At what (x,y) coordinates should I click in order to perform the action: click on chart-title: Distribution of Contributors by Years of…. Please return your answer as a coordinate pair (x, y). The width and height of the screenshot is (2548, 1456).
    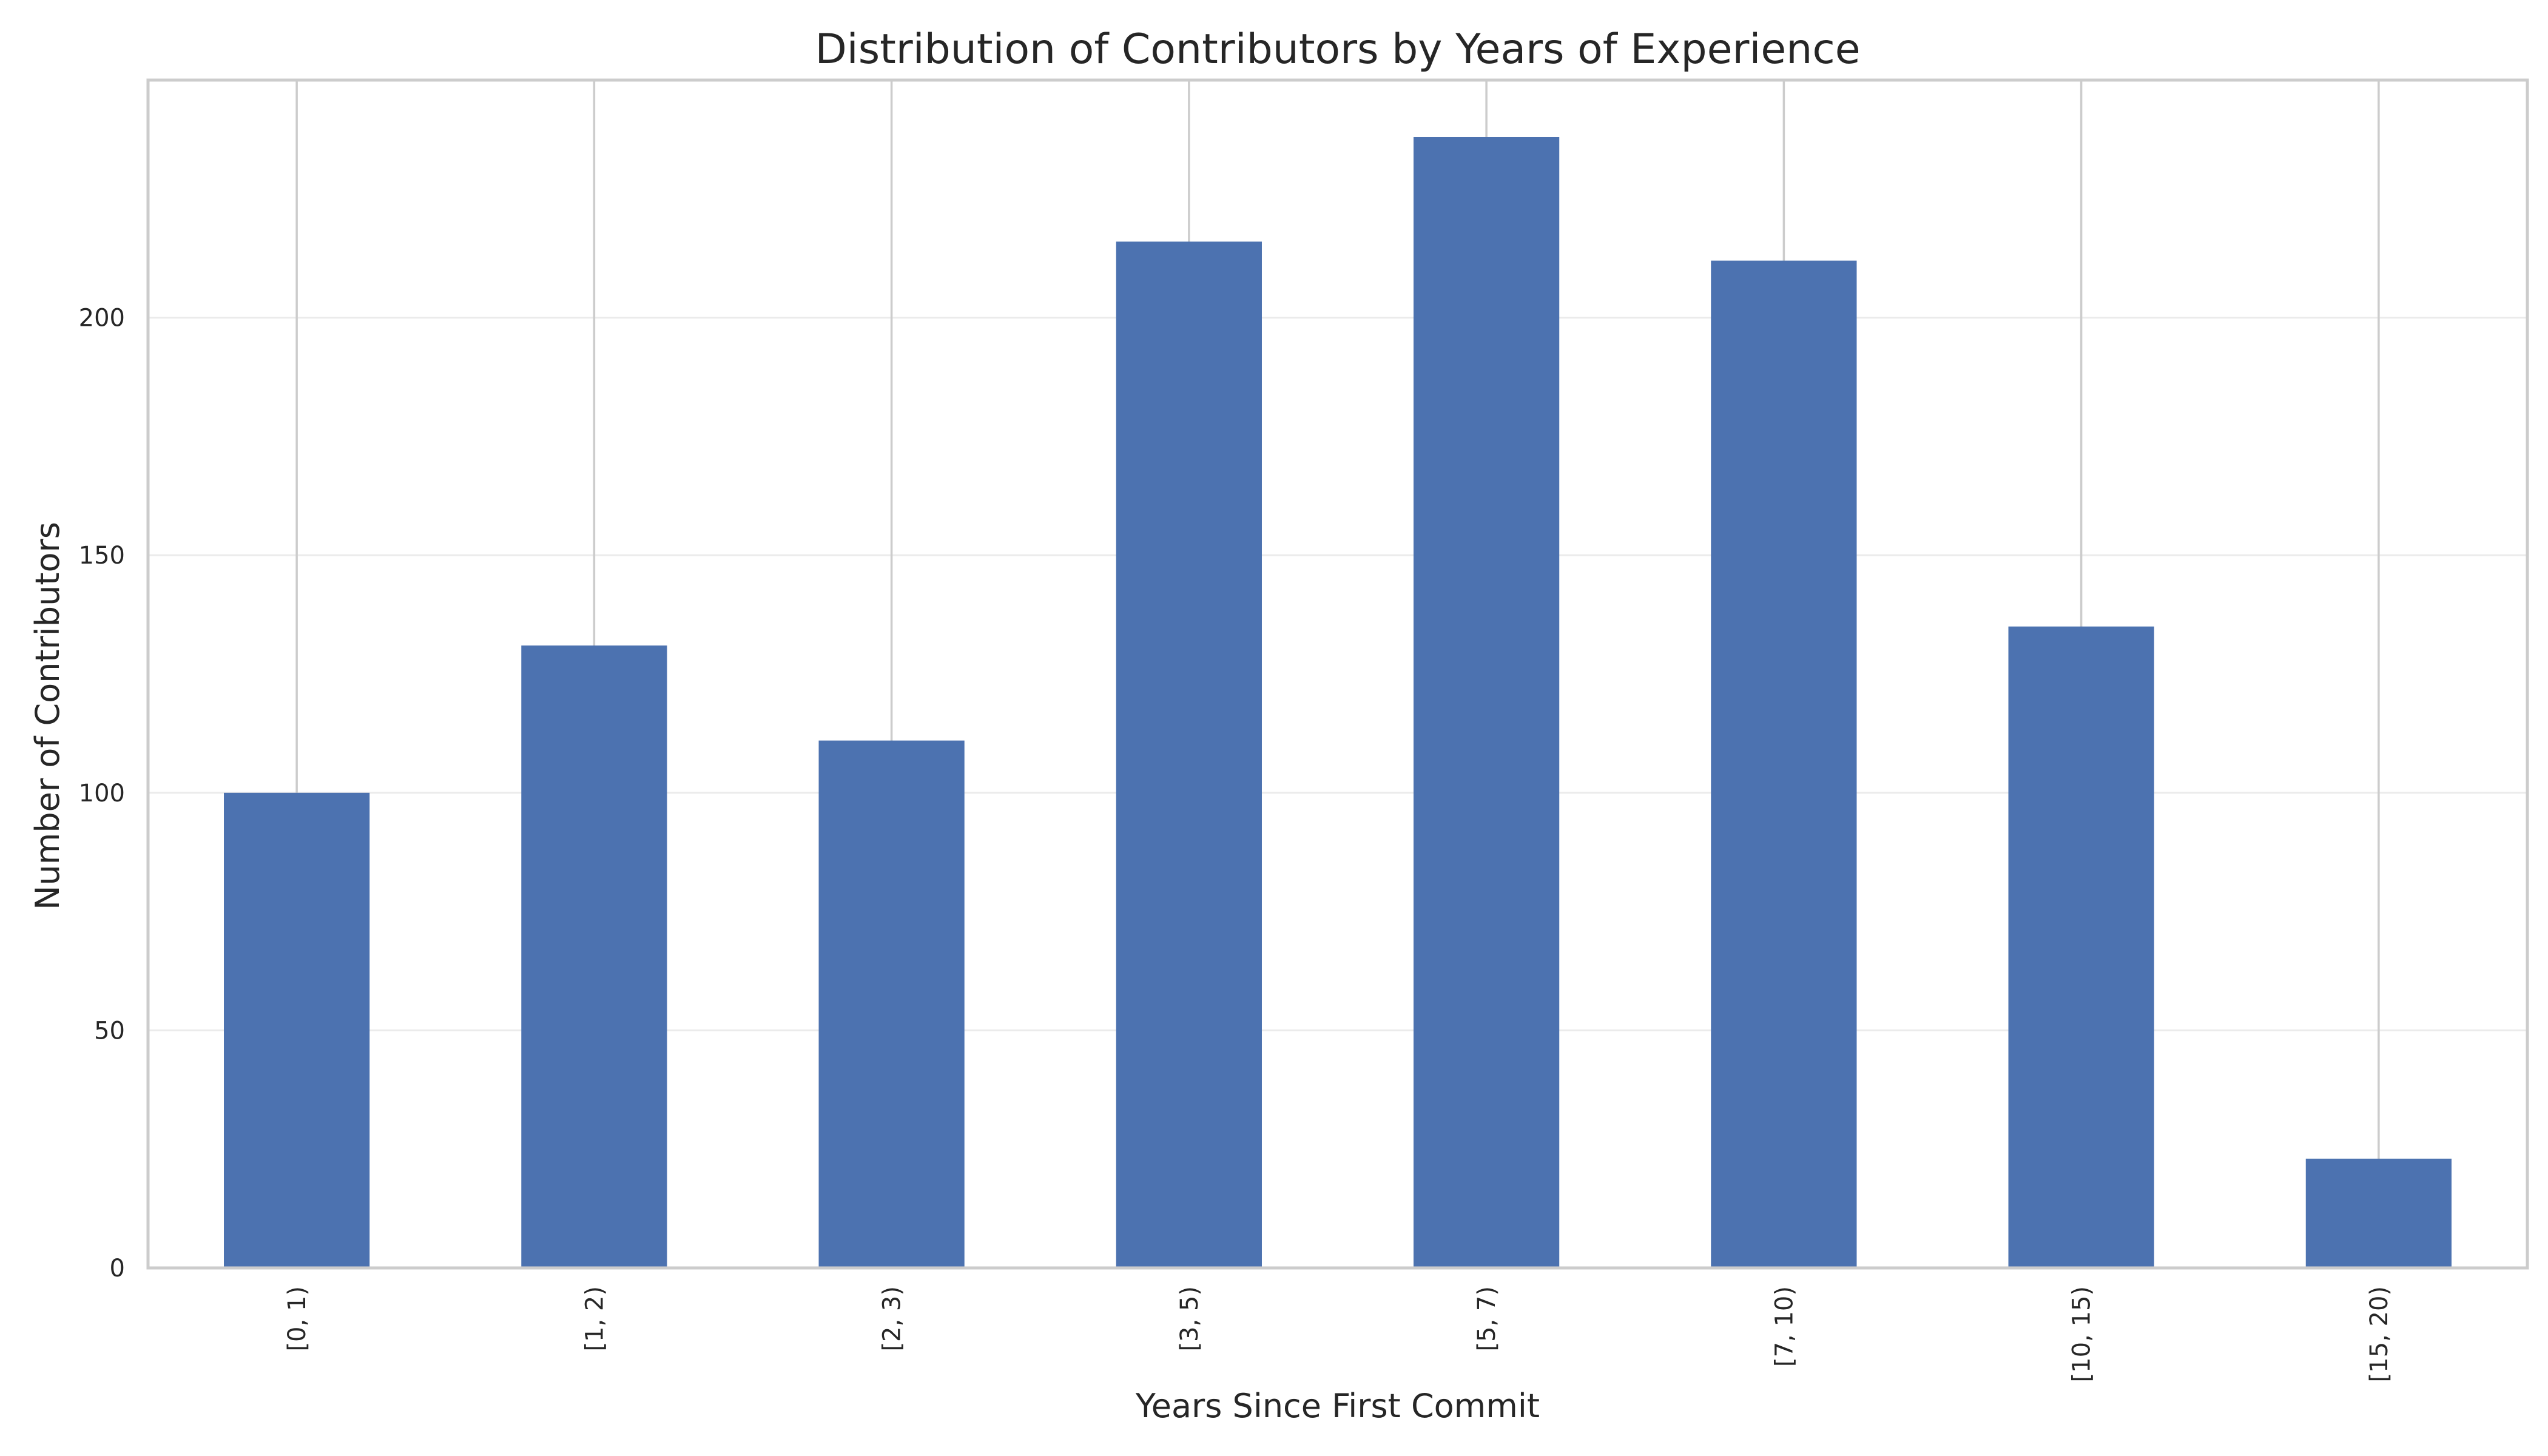
    Looking at the image, I should click on (1337, 49).